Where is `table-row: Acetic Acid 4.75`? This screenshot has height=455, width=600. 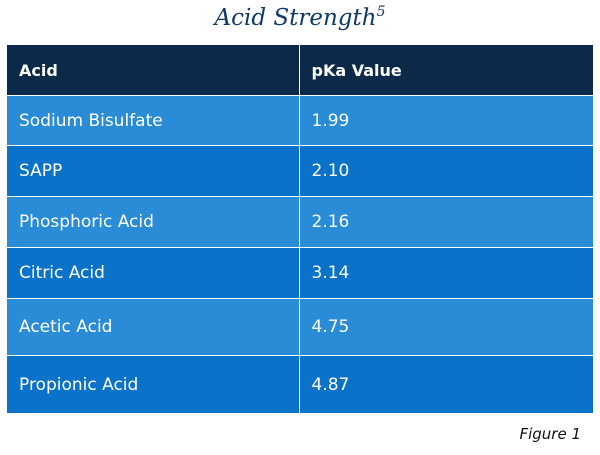
table-row: Acetic Acid 4.75 is located at coordinates (300, 327).